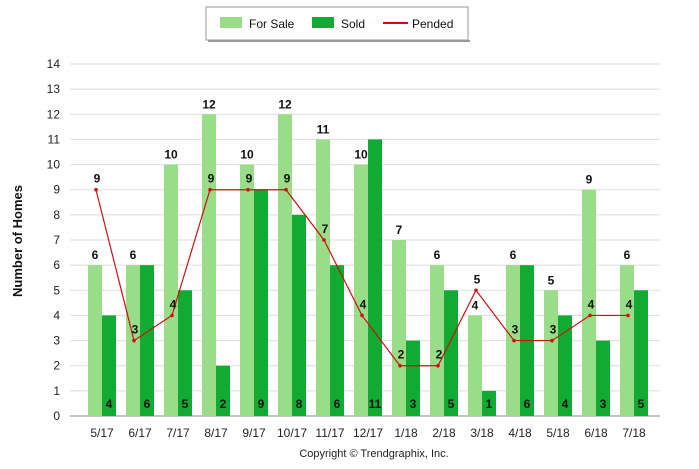 The height and width of the screenshot is (469, 699). I want to click on y-tick-label: 12, so click(54, 114).